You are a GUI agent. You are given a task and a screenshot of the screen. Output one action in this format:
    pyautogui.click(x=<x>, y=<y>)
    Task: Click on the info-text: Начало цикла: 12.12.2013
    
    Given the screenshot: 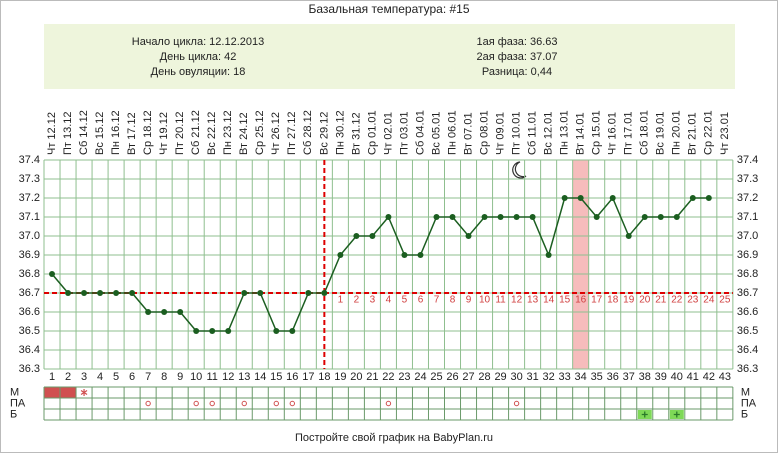 What is the action you would take?
    pyautogui.click(x=198, y=42)
    